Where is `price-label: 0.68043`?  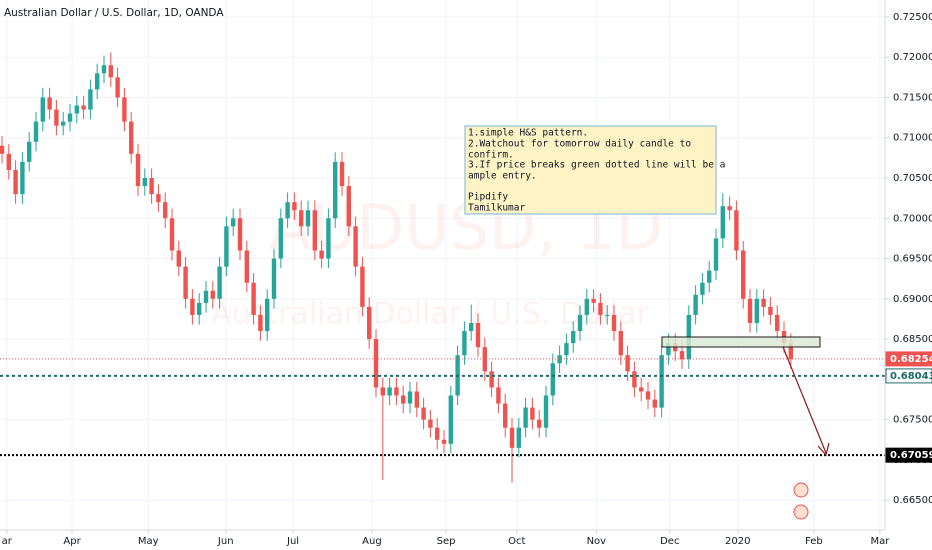
price-label: 0.68043 is located at coordinates (911, 376).